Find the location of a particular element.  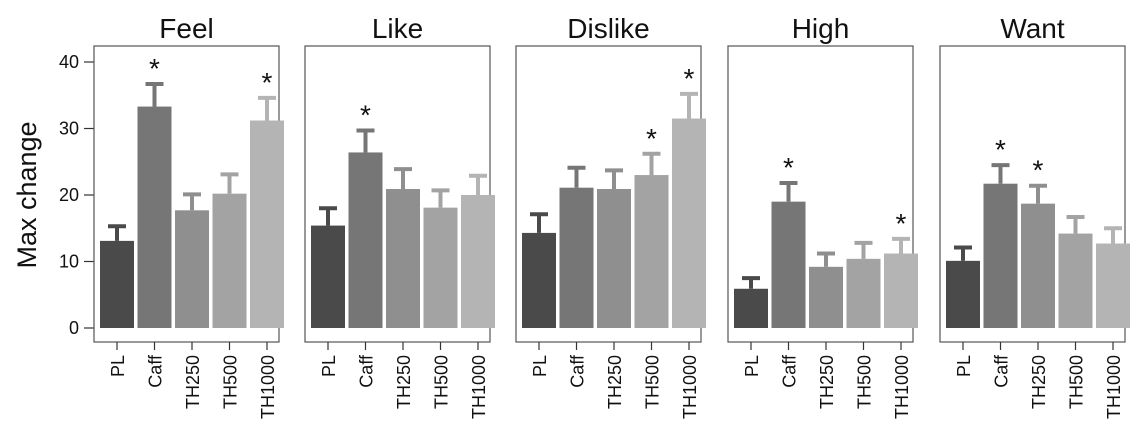

panel-title: Like is located at coordinates (397, 28).